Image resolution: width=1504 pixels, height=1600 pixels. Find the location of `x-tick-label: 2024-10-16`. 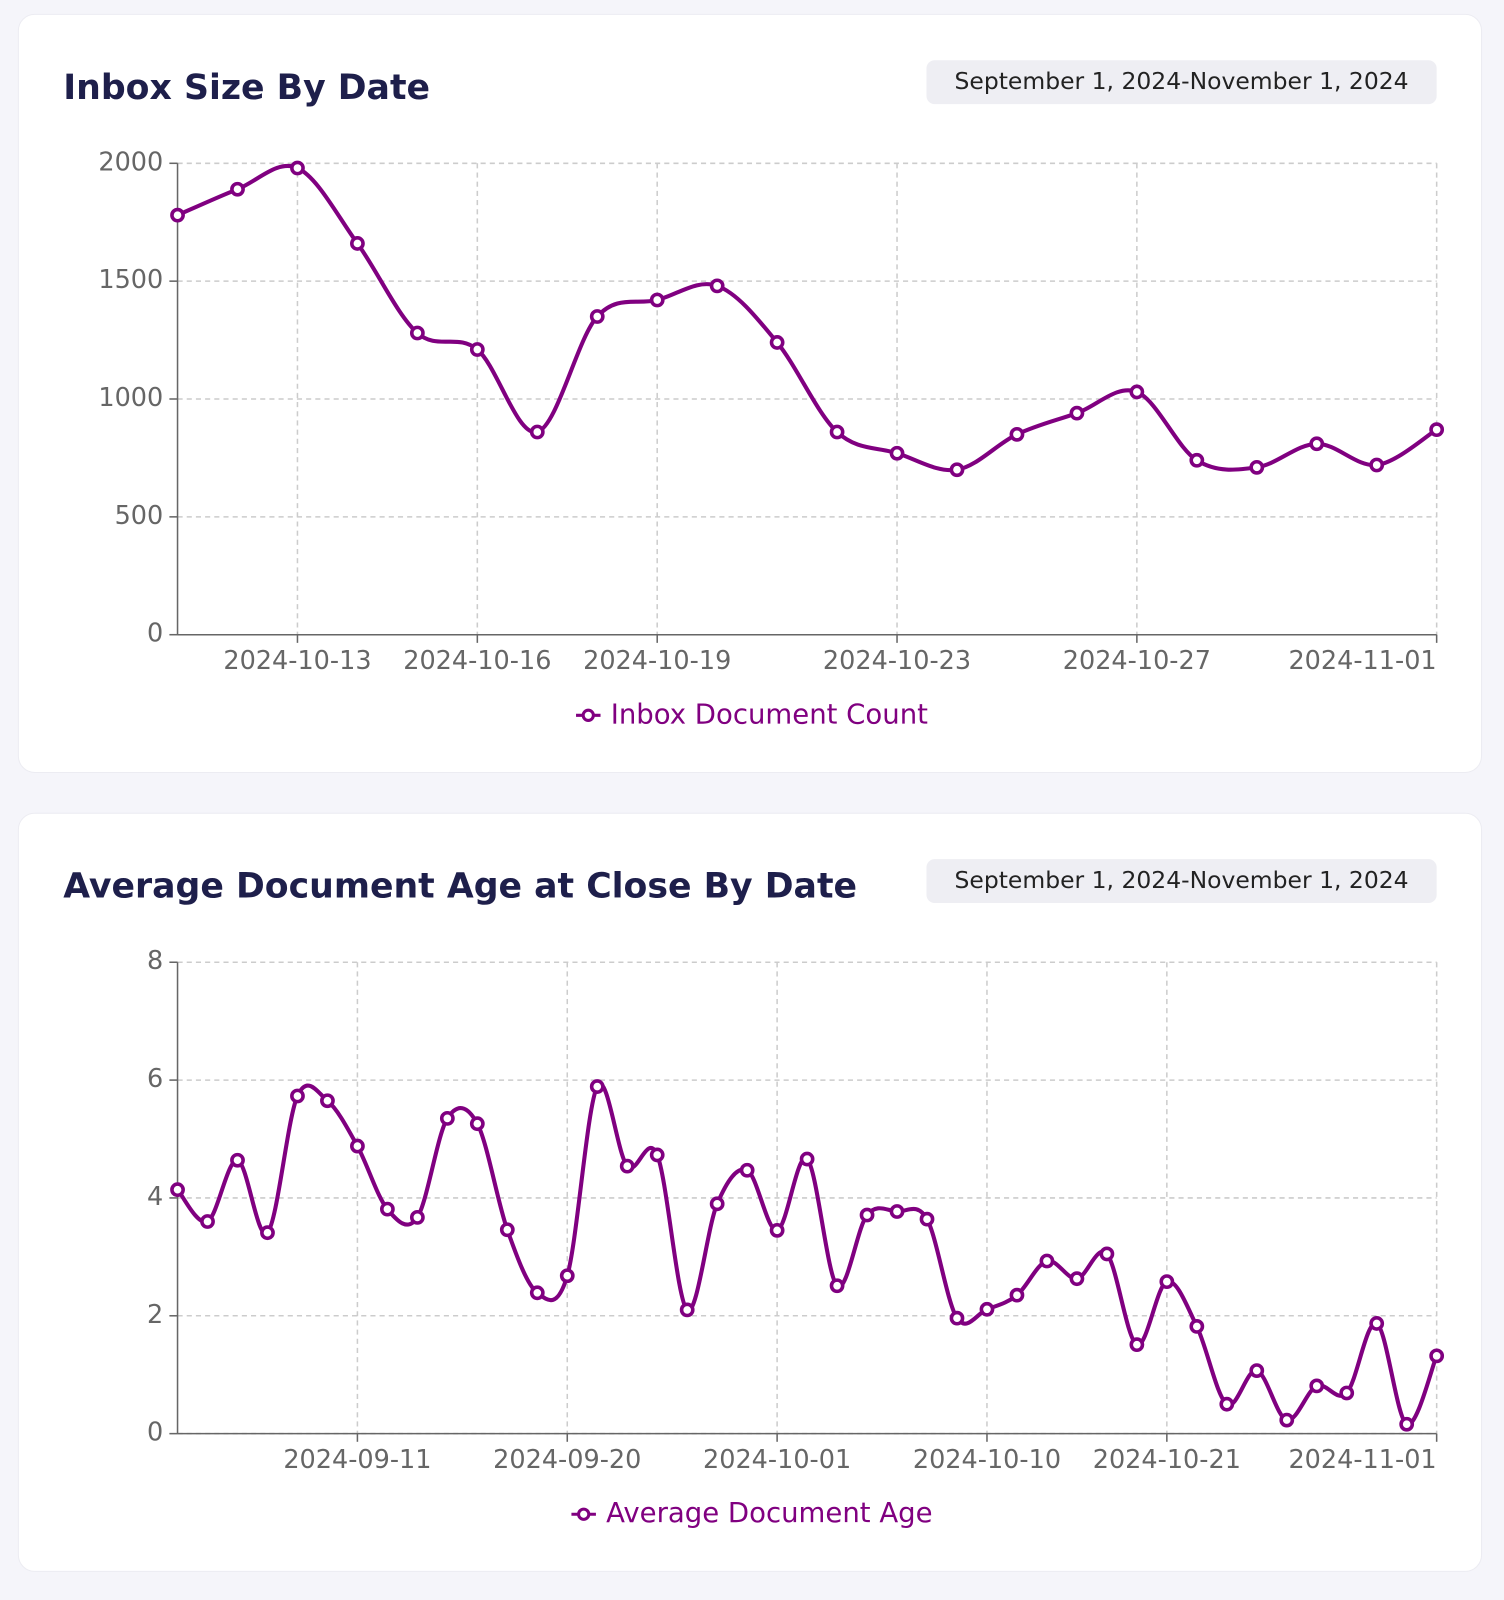

x-tick-label: 2024-10-16 is located at coordinates (477, 661).